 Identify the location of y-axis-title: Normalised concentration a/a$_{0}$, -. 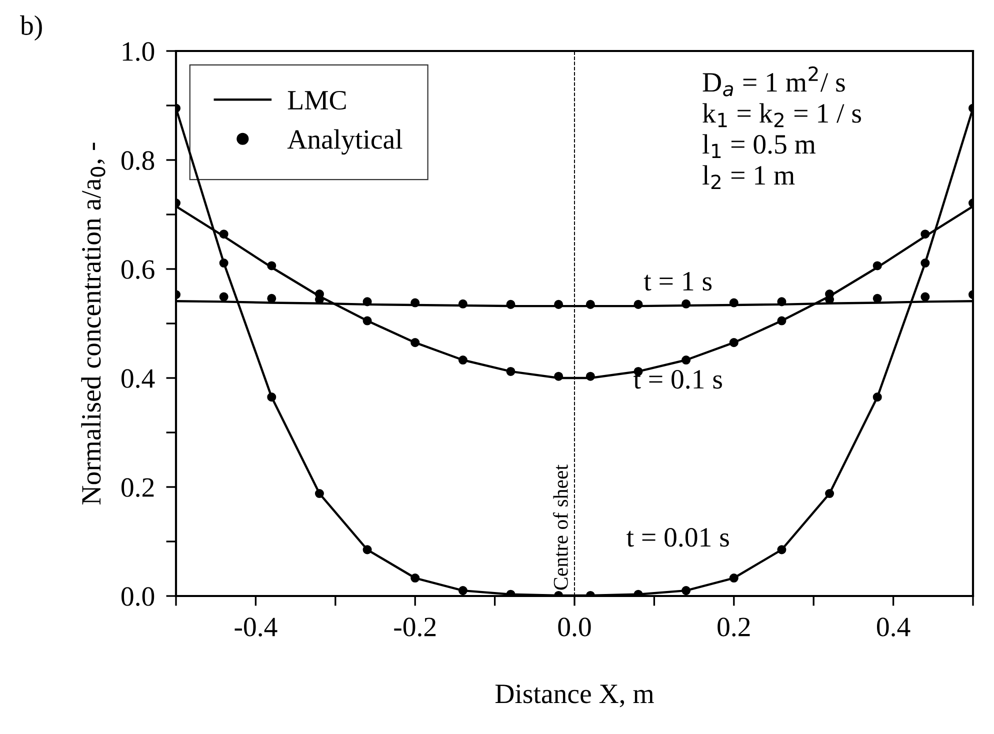
(93, 323).